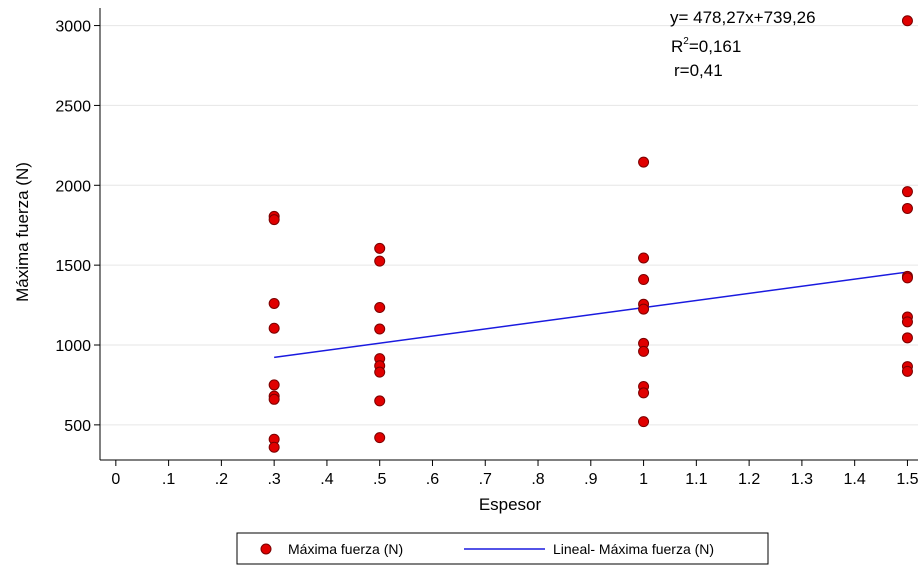 This screenshot has width=920, height=567. I want to click on x-tick-label: 0, so click(115, 479).